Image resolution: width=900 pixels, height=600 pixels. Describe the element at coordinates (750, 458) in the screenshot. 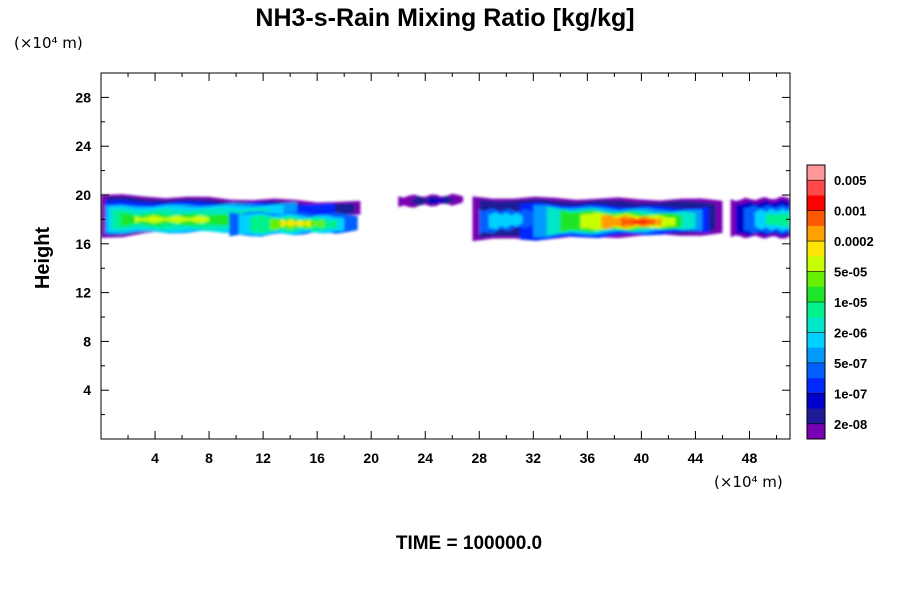

I see `x-tick-label: 48` at that location.